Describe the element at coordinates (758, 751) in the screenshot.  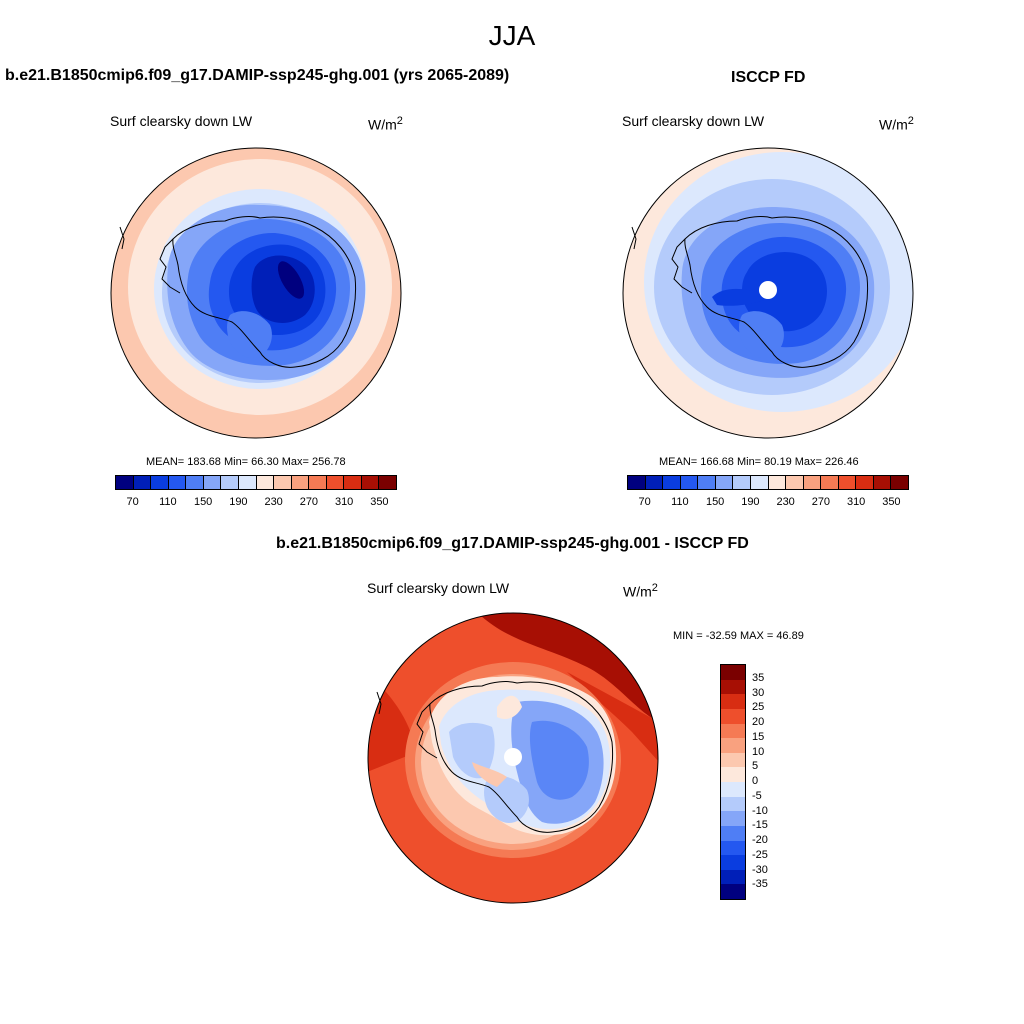
I see `colorbar-tick-label: 10` at that location.